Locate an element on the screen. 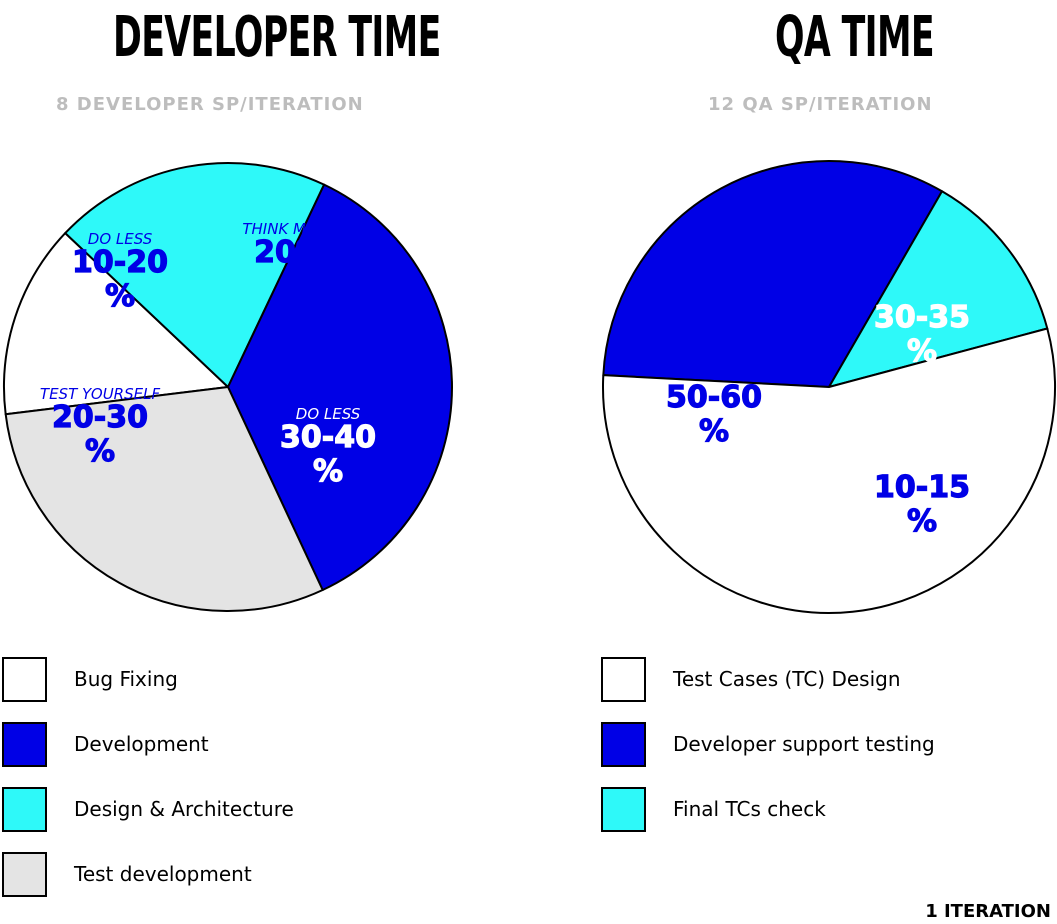 The height and width of the screenshot is (924, 1057). legend-swatch-design-architecture is located at coordinates (24, 809).